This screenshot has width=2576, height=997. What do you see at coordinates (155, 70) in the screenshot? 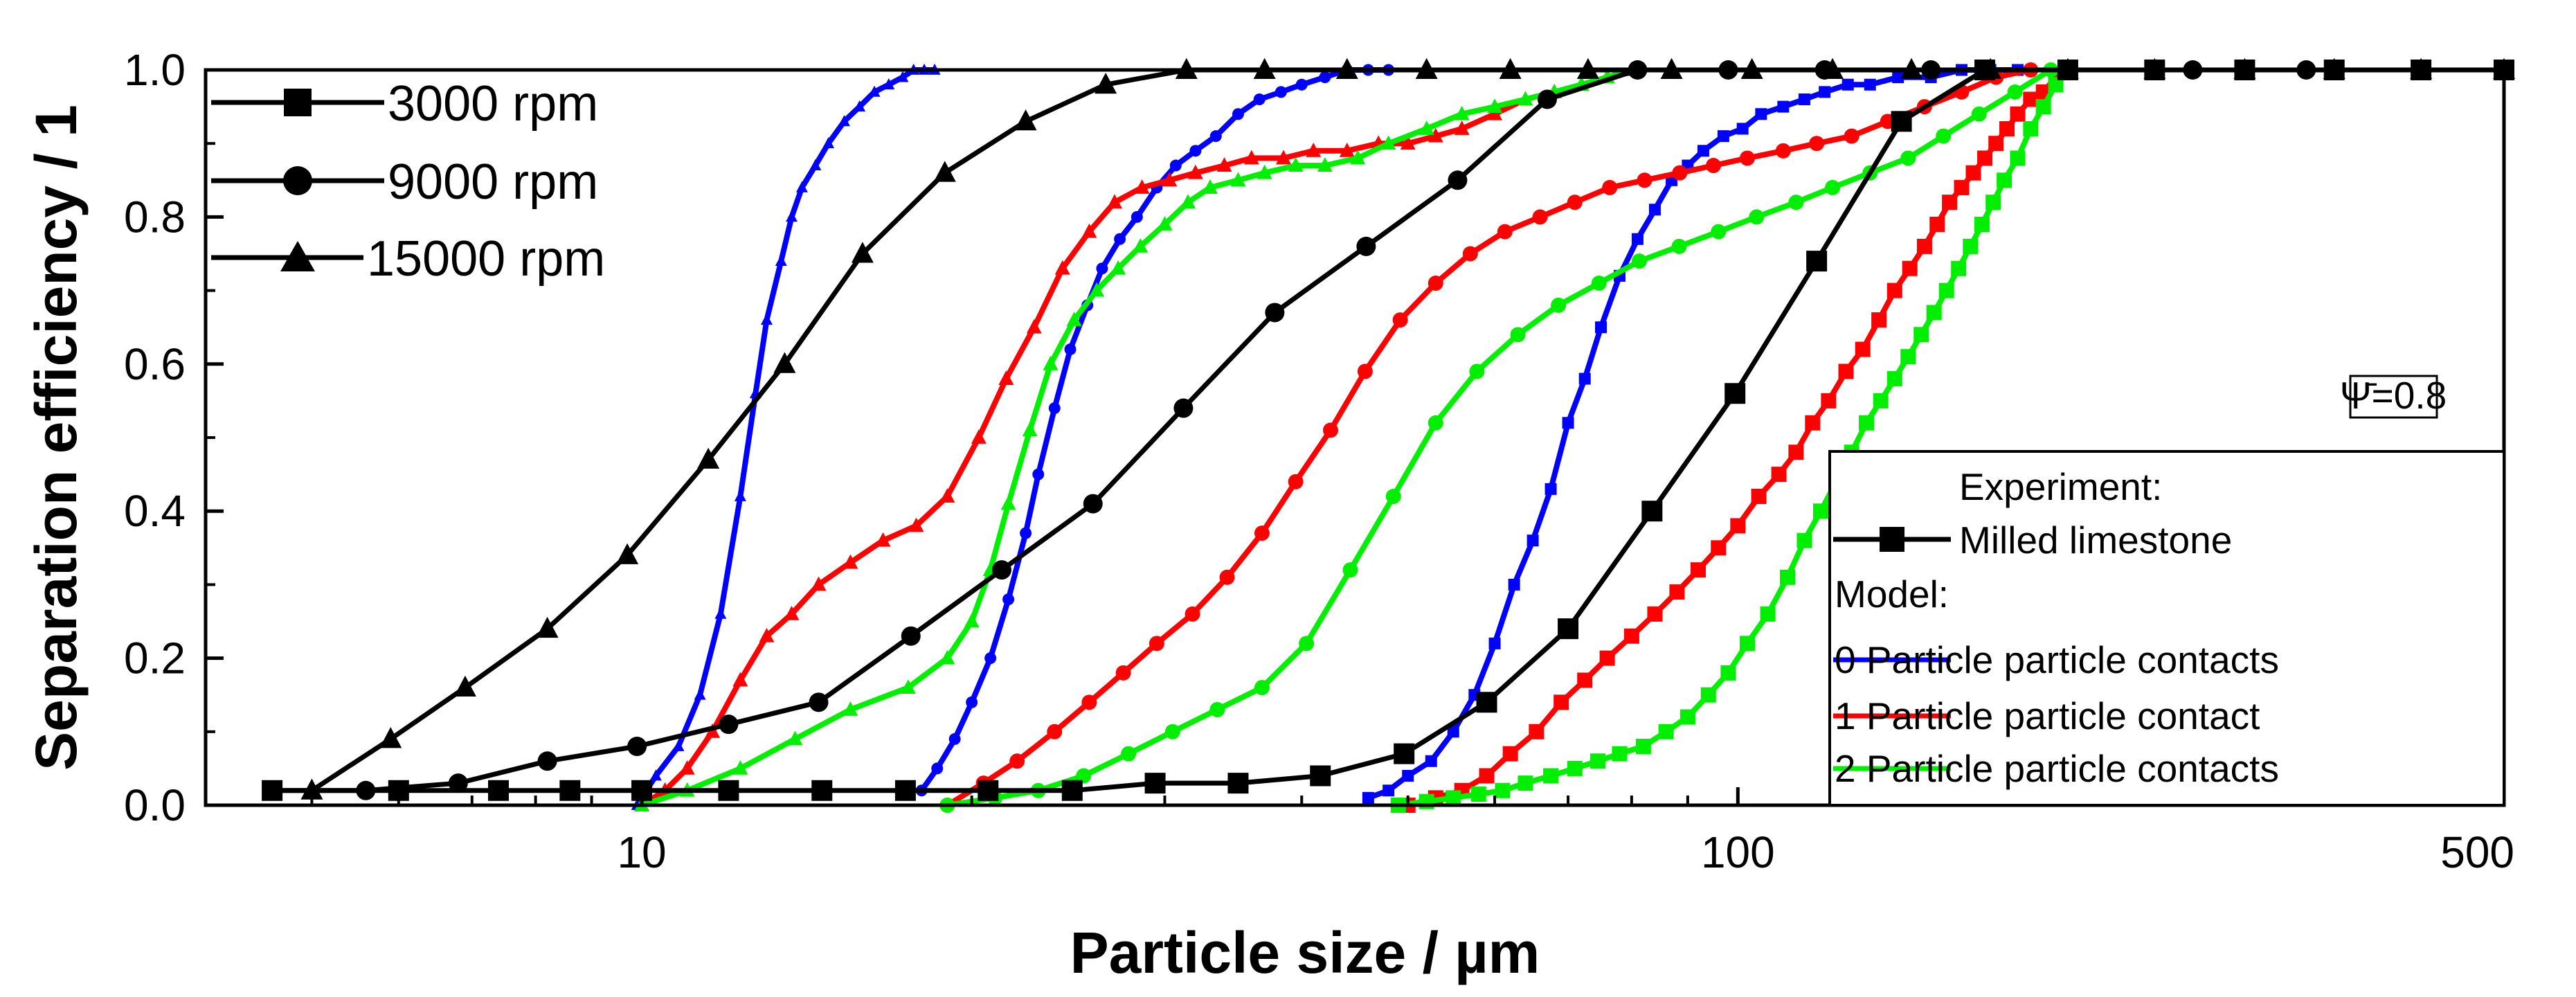
I see `y-tick-label: 1.0` at bounding box center [155, 70].